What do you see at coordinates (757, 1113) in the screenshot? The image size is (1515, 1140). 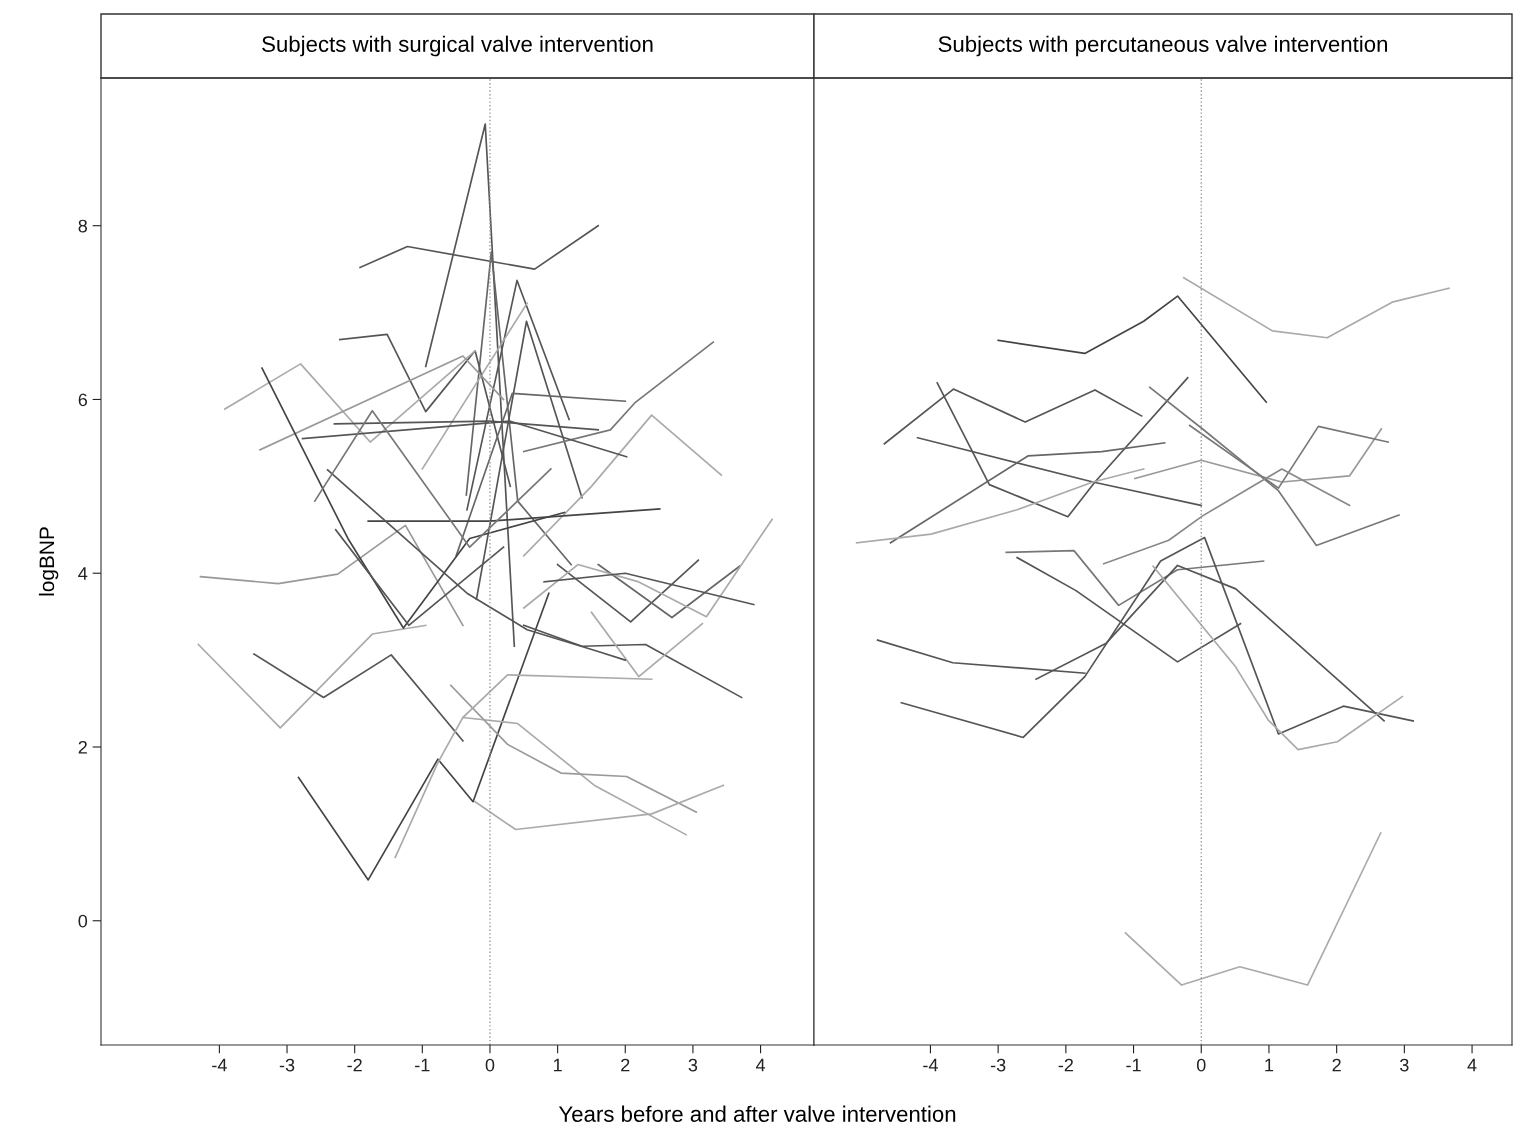 I see `x-axis-title: Years before and after valve intervention` at bounding box center [757, 1113].